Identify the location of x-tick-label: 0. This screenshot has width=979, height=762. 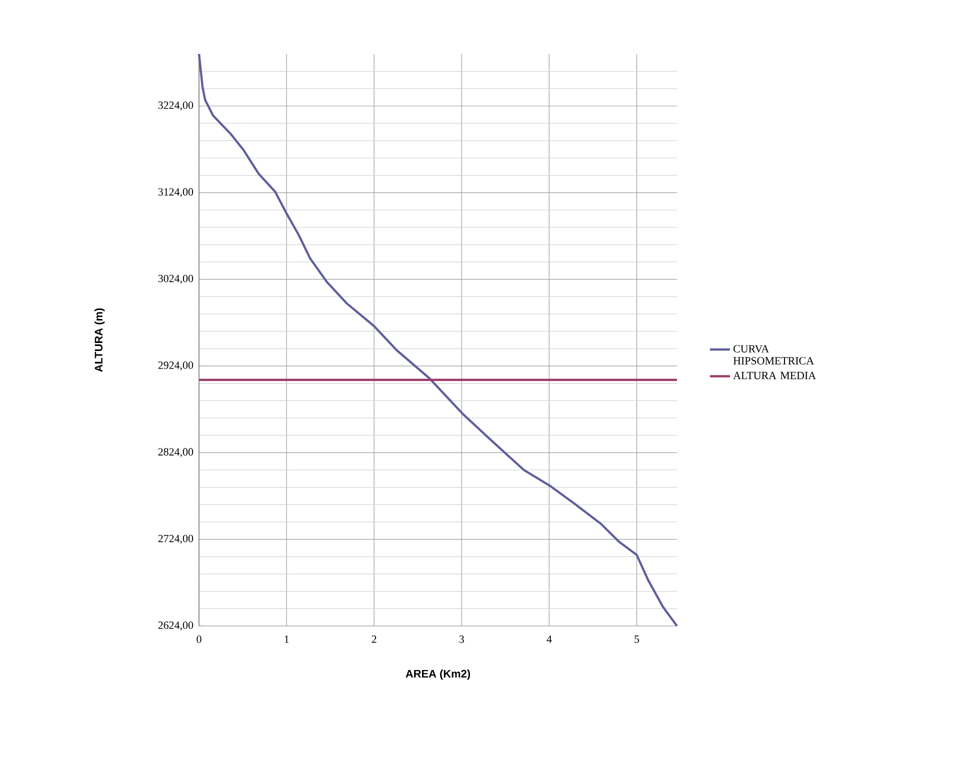
(199, 639).